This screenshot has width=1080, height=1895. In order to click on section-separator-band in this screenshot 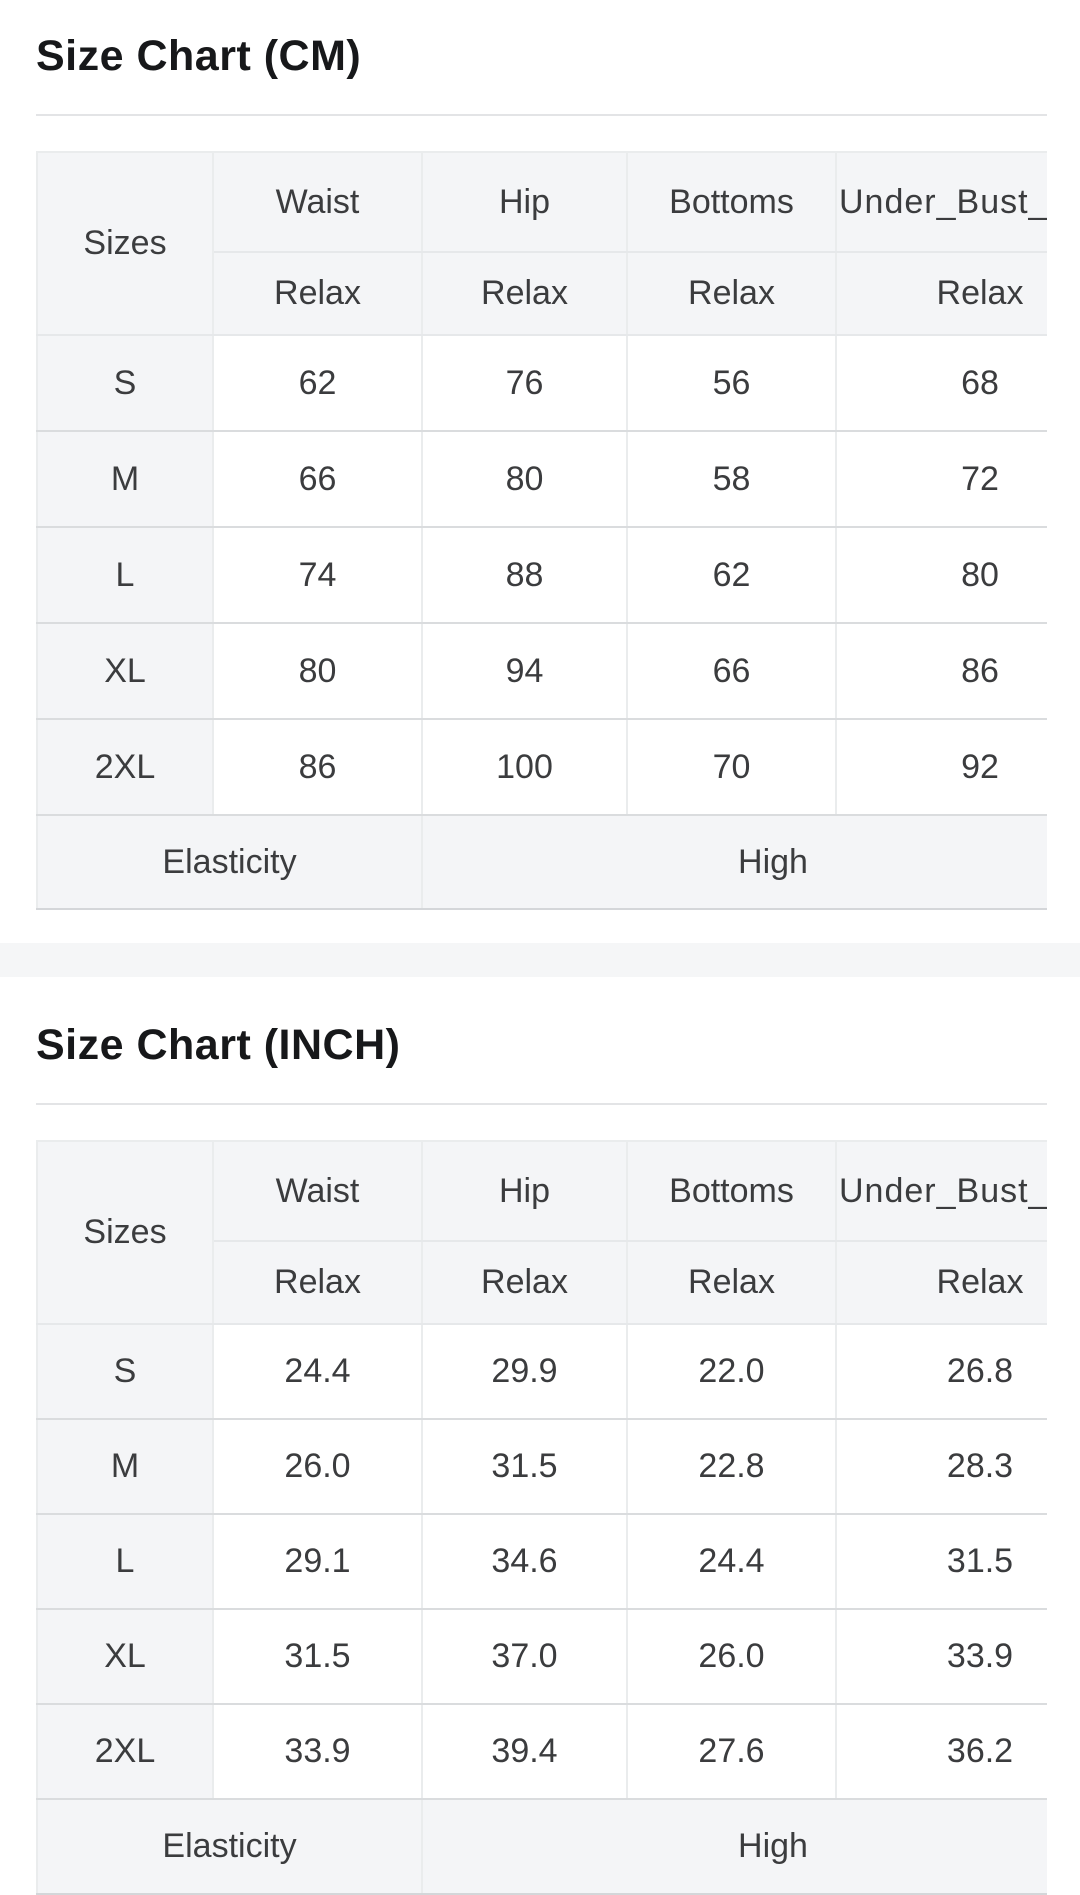, I will do `click(540, 960)`.